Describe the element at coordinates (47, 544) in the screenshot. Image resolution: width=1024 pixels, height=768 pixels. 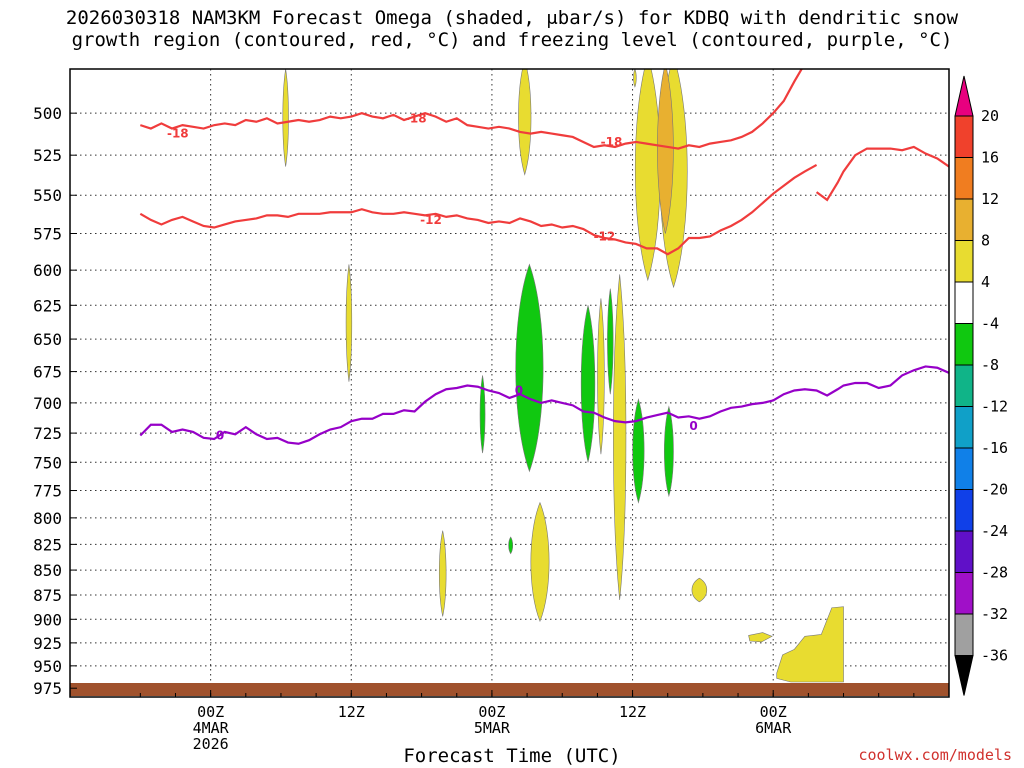
I see `y-tick-label: 825` at that location.